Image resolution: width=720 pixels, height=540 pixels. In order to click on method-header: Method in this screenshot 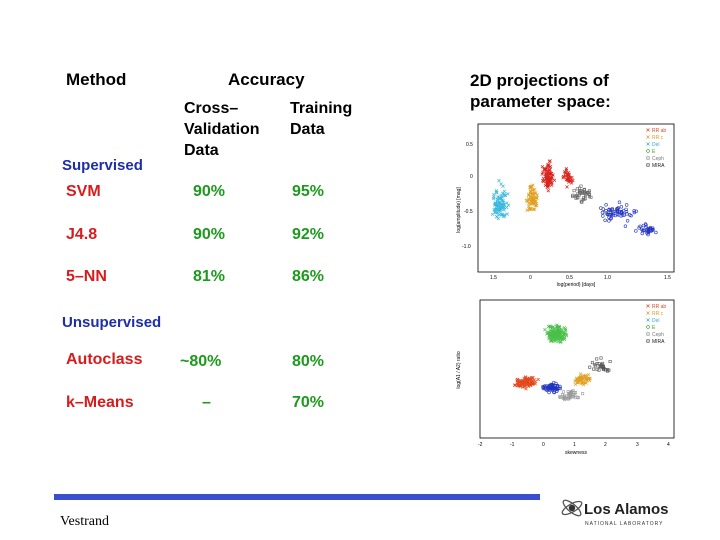, I will do `click(96, 79)`.